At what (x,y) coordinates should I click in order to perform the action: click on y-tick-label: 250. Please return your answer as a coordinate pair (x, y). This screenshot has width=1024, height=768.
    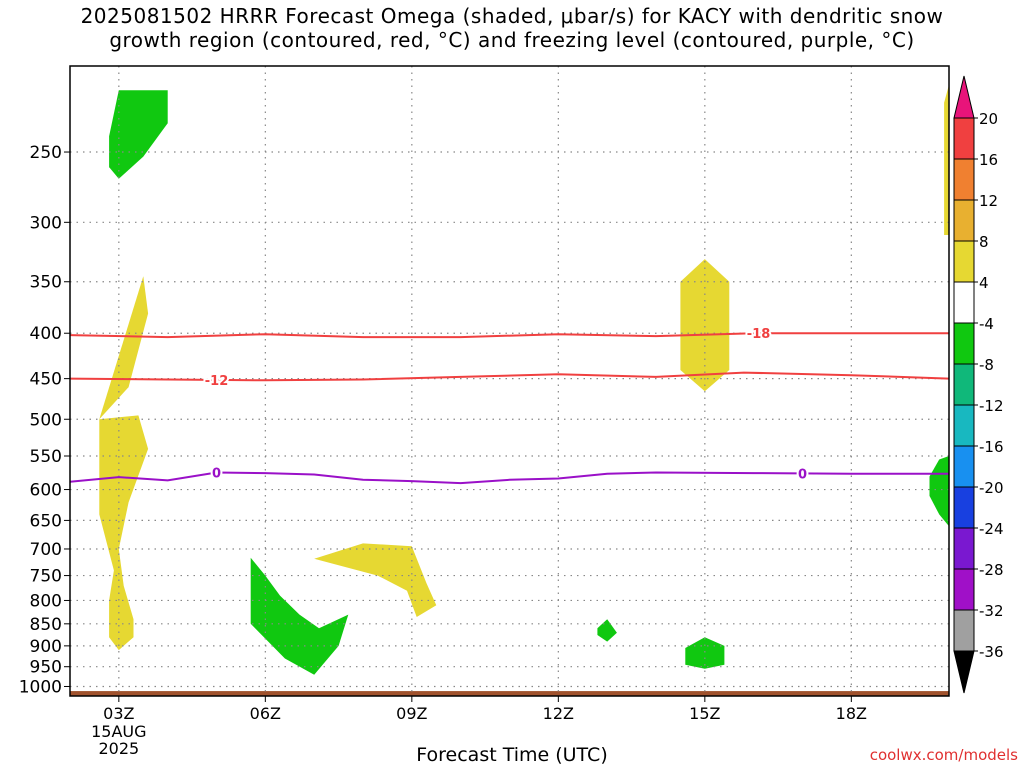
    Looking at the image, I should click on (46, 153).